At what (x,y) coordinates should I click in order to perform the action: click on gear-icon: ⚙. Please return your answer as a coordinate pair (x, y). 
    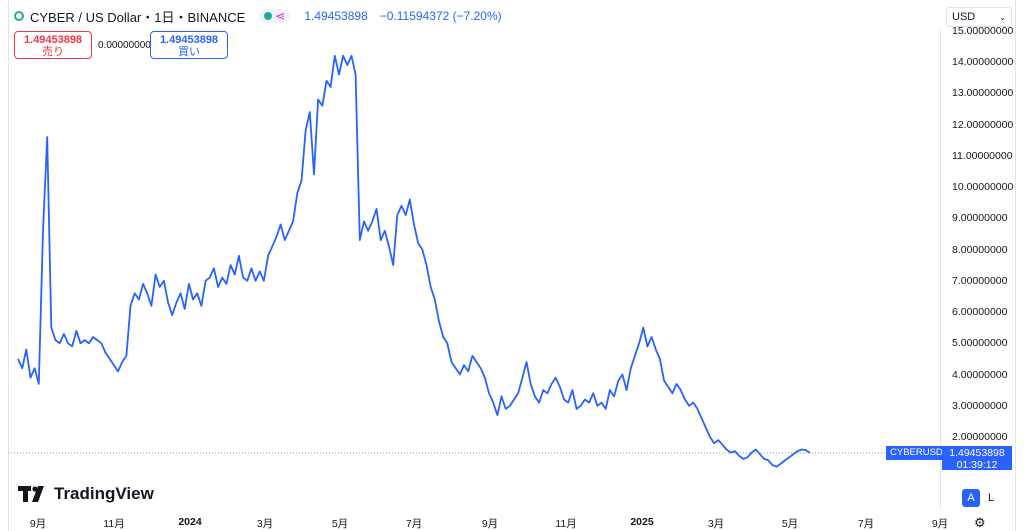
    Looking at the image, I should click on (980, 522).